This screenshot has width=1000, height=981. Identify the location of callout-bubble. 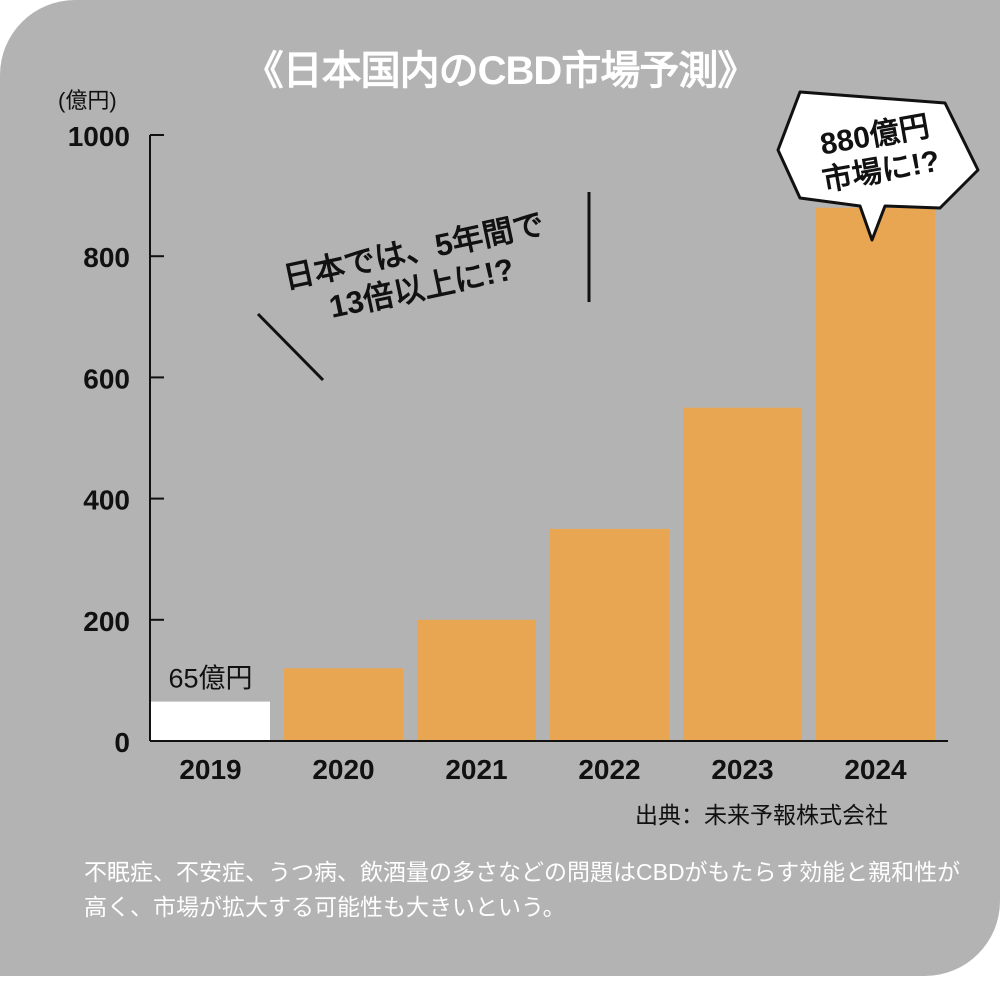
(878, 166).